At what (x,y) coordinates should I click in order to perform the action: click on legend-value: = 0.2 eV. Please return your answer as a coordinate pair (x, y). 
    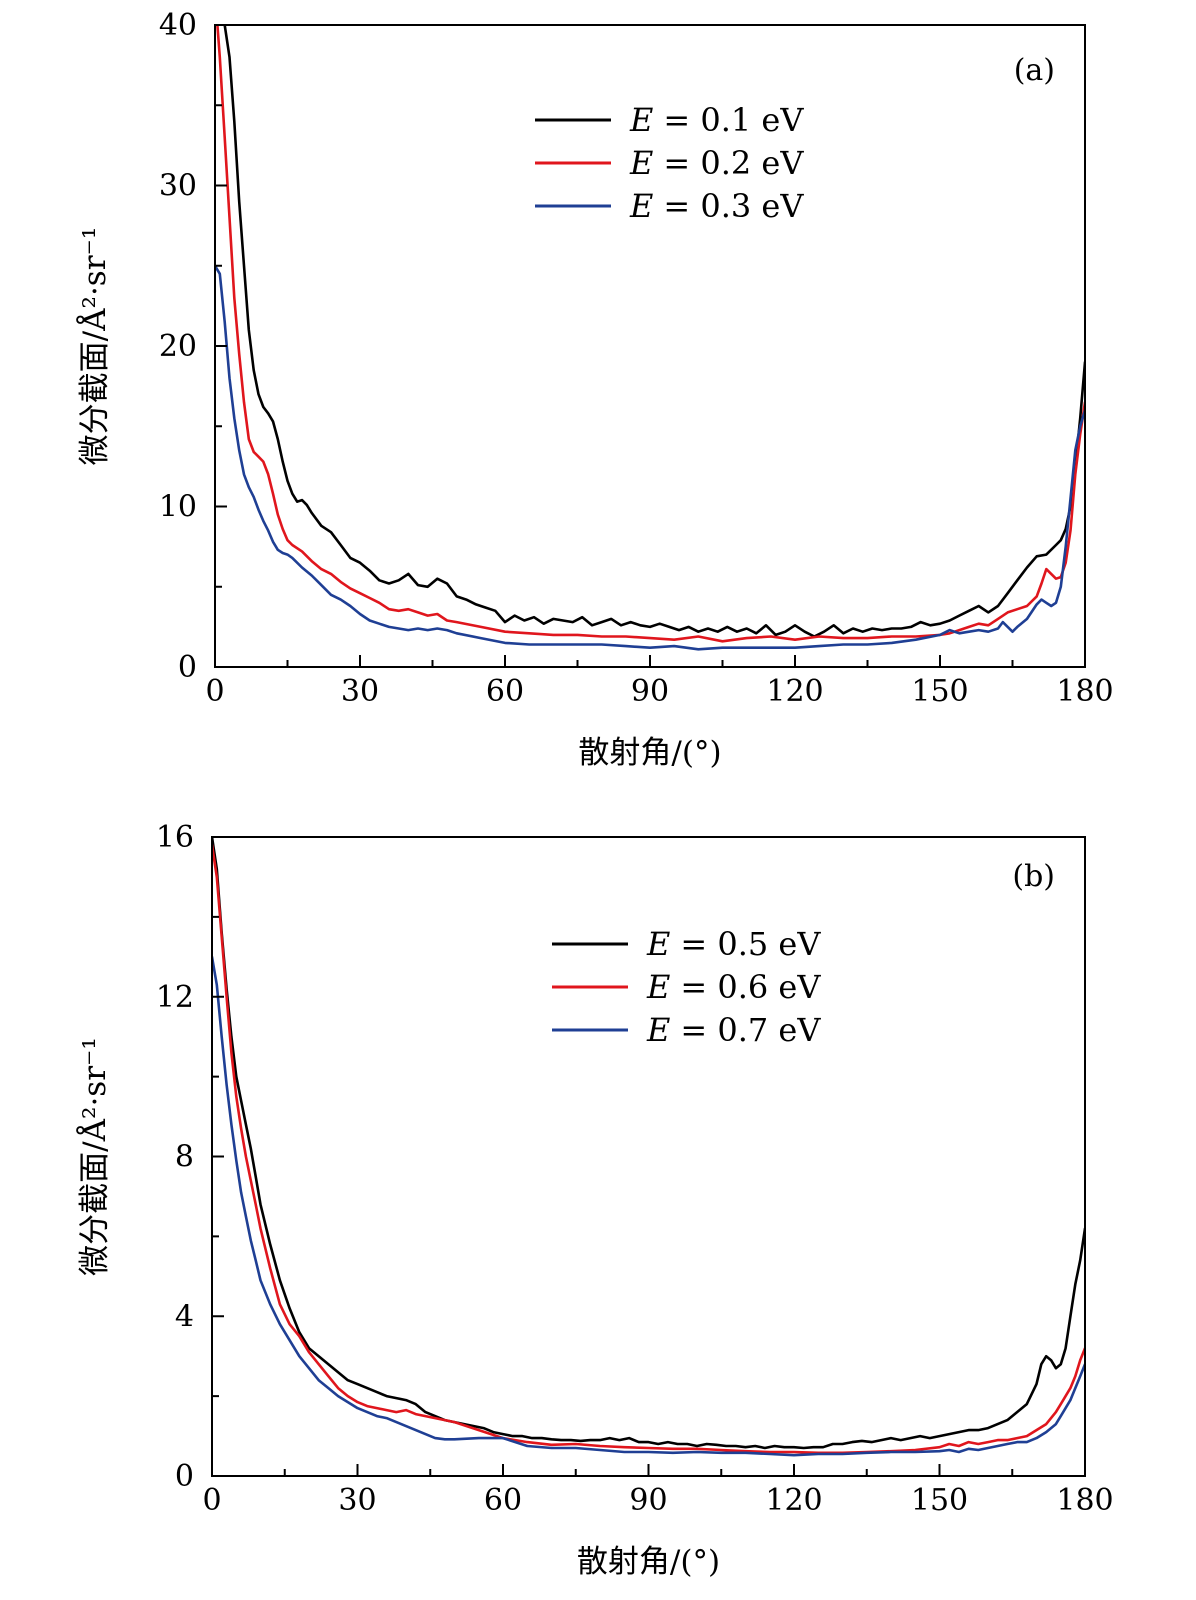
    Looking at the image, I should click on (733, 163).